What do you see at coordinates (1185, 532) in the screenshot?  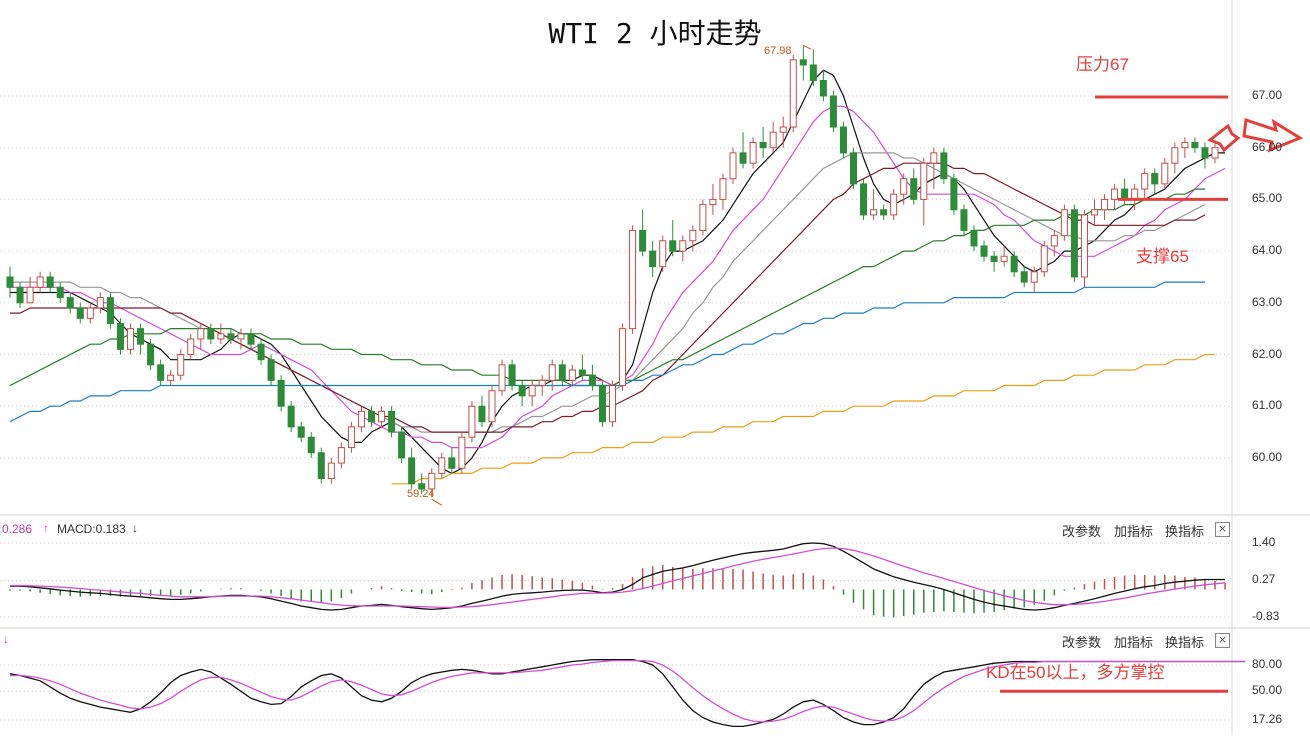 I see `macd-switch-indicator-button: 换指标` at bounding box center [1185, 532].